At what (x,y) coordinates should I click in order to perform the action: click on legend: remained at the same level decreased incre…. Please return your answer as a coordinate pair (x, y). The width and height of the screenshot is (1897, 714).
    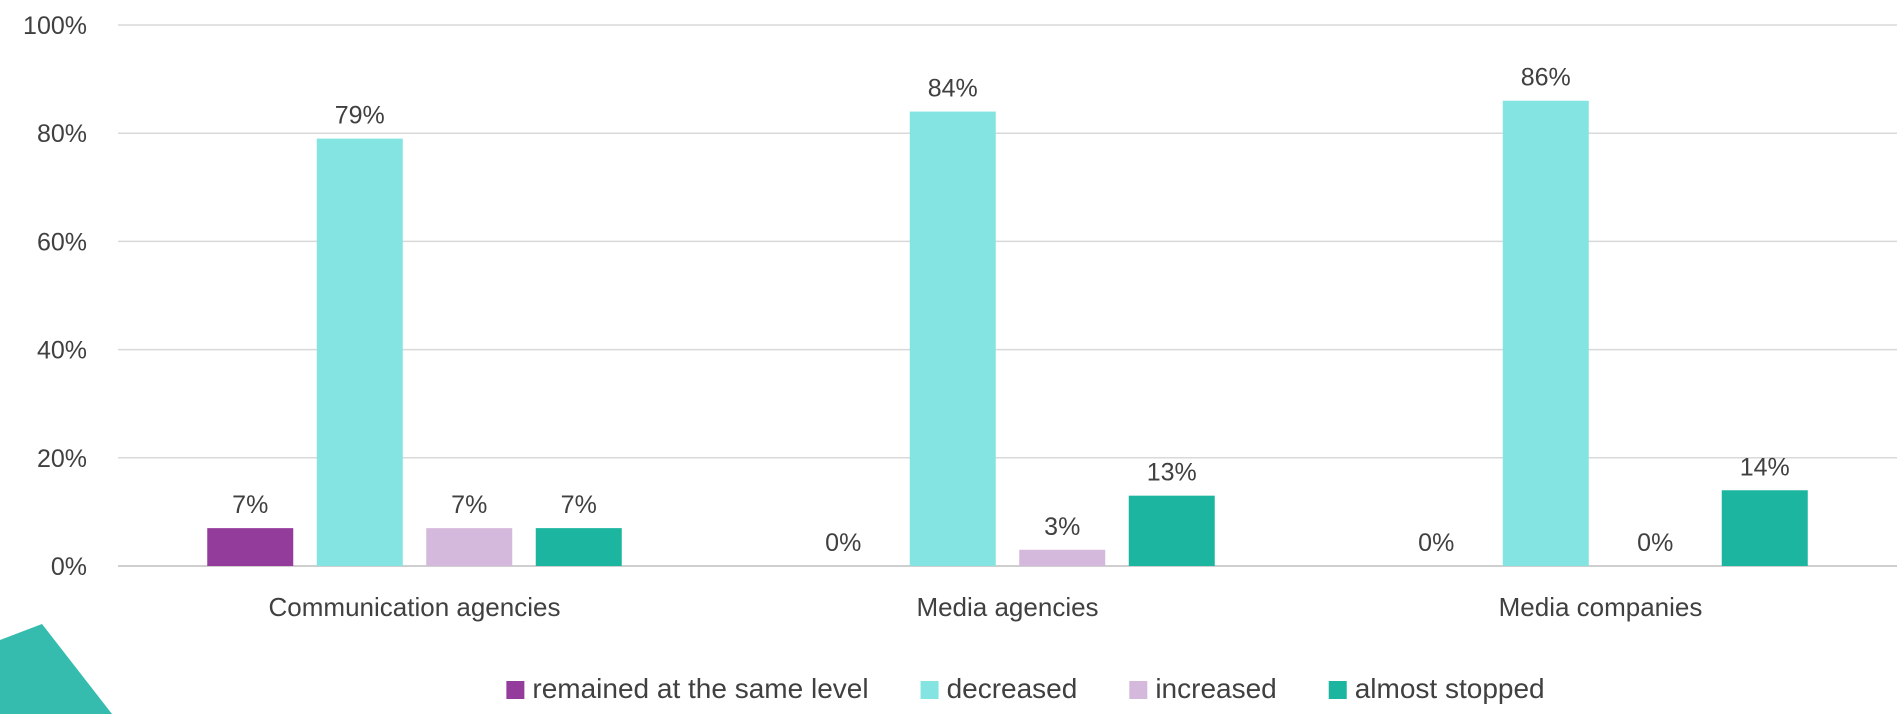
    Looking at the image, I should click on (1025, 688).